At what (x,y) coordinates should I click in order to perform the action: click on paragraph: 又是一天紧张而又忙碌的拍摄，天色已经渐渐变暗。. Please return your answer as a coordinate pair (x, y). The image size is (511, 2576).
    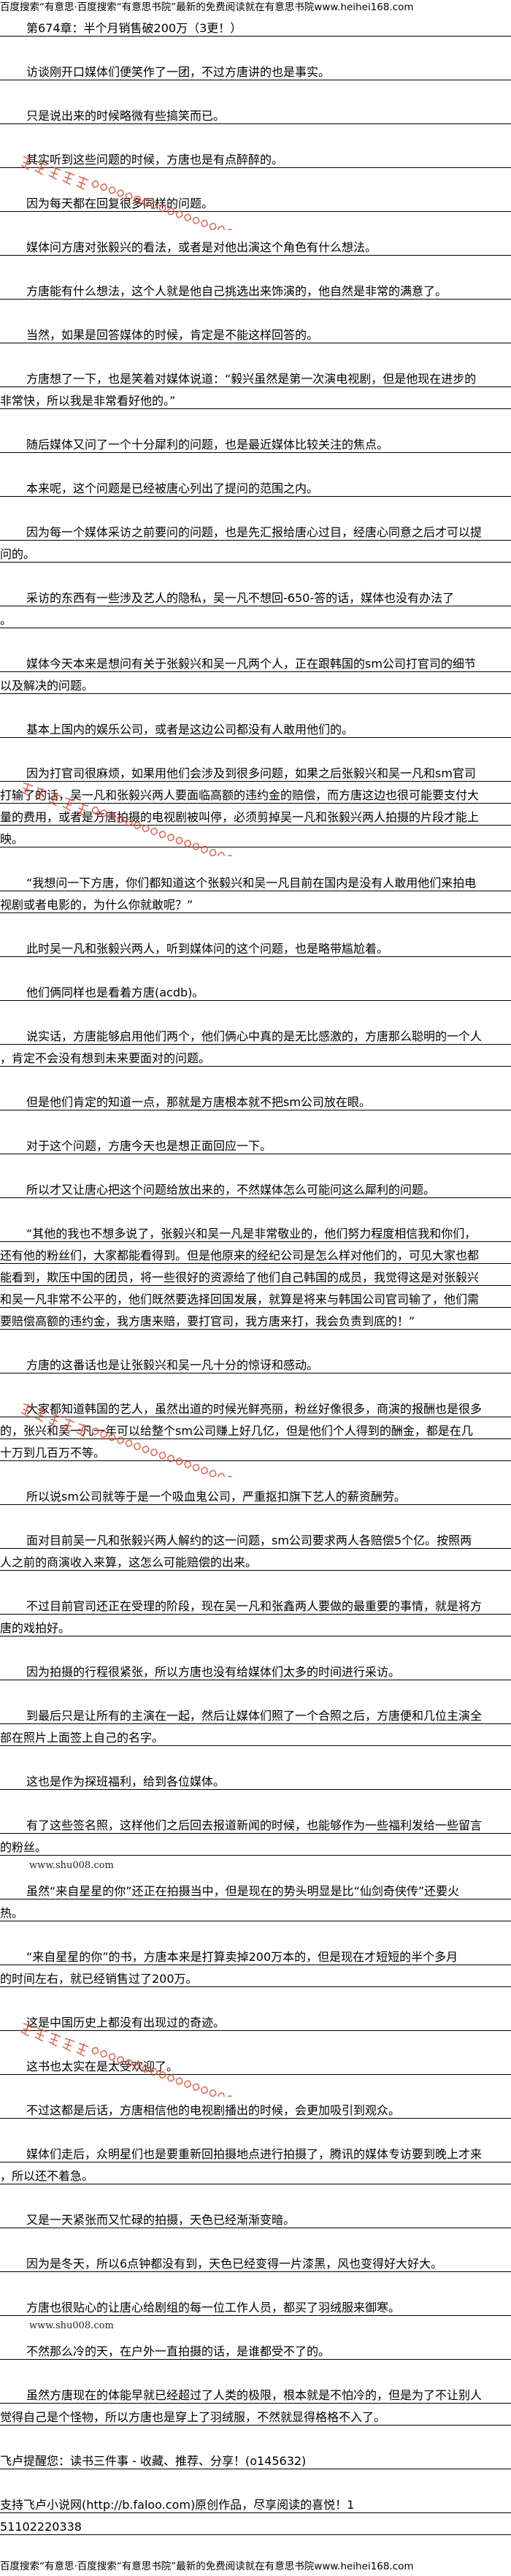
    Looking at the image, I should click on (255, 2217).